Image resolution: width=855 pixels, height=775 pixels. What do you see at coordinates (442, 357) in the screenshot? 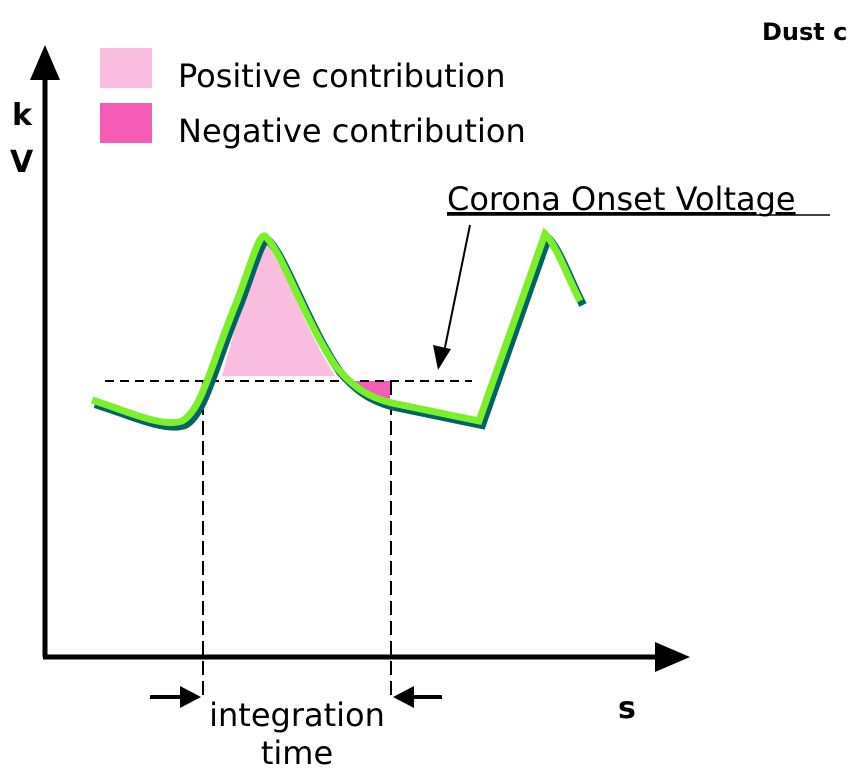
I see `corona-pointer-head` at bounding box center [442, 357].